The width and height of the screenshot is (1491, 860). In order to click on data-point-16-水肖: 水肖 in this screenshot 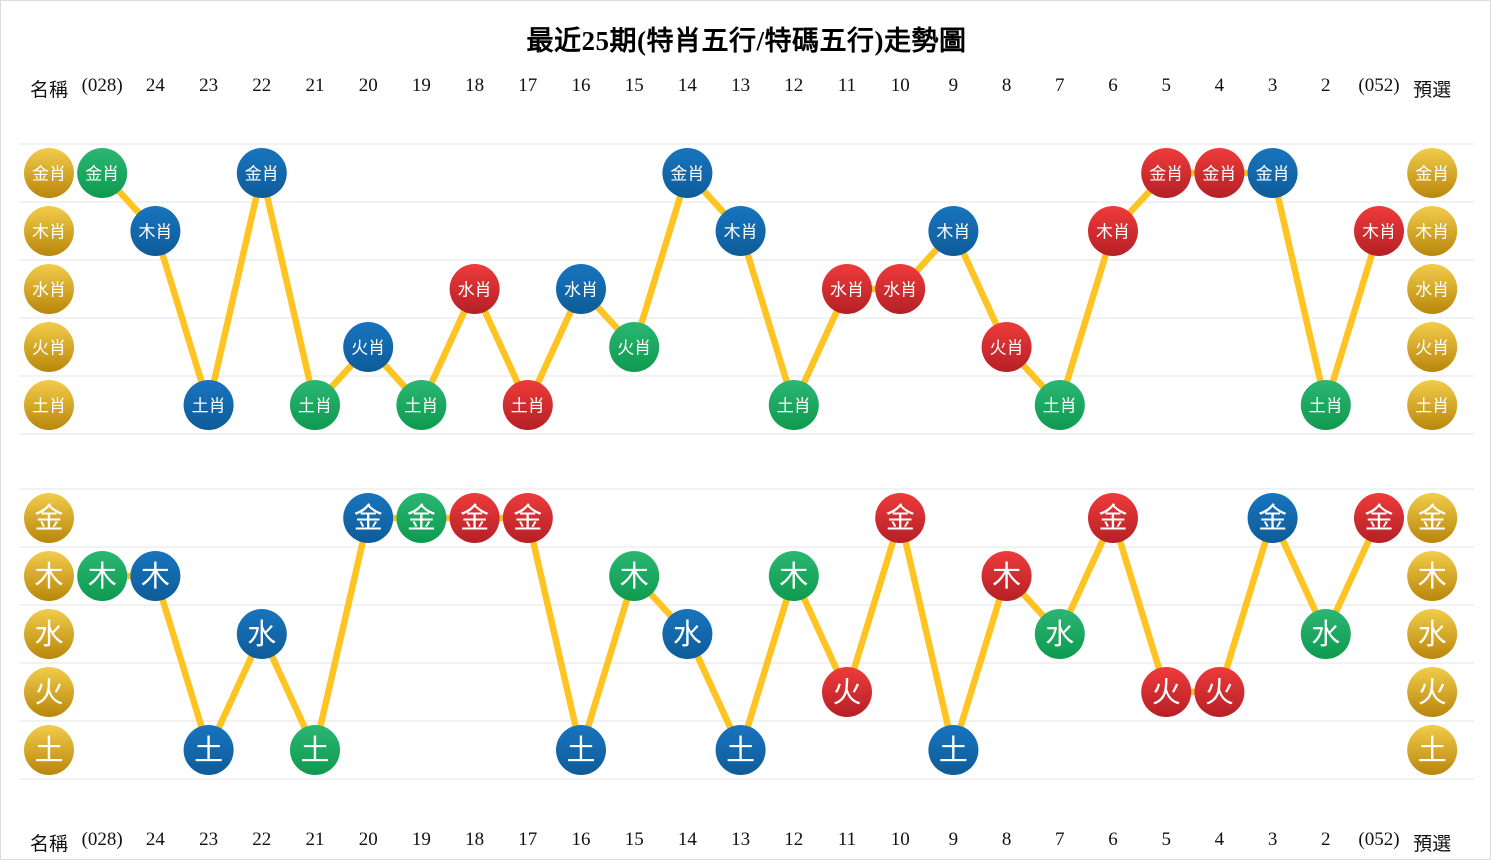, I will do `click(581, 289)`.